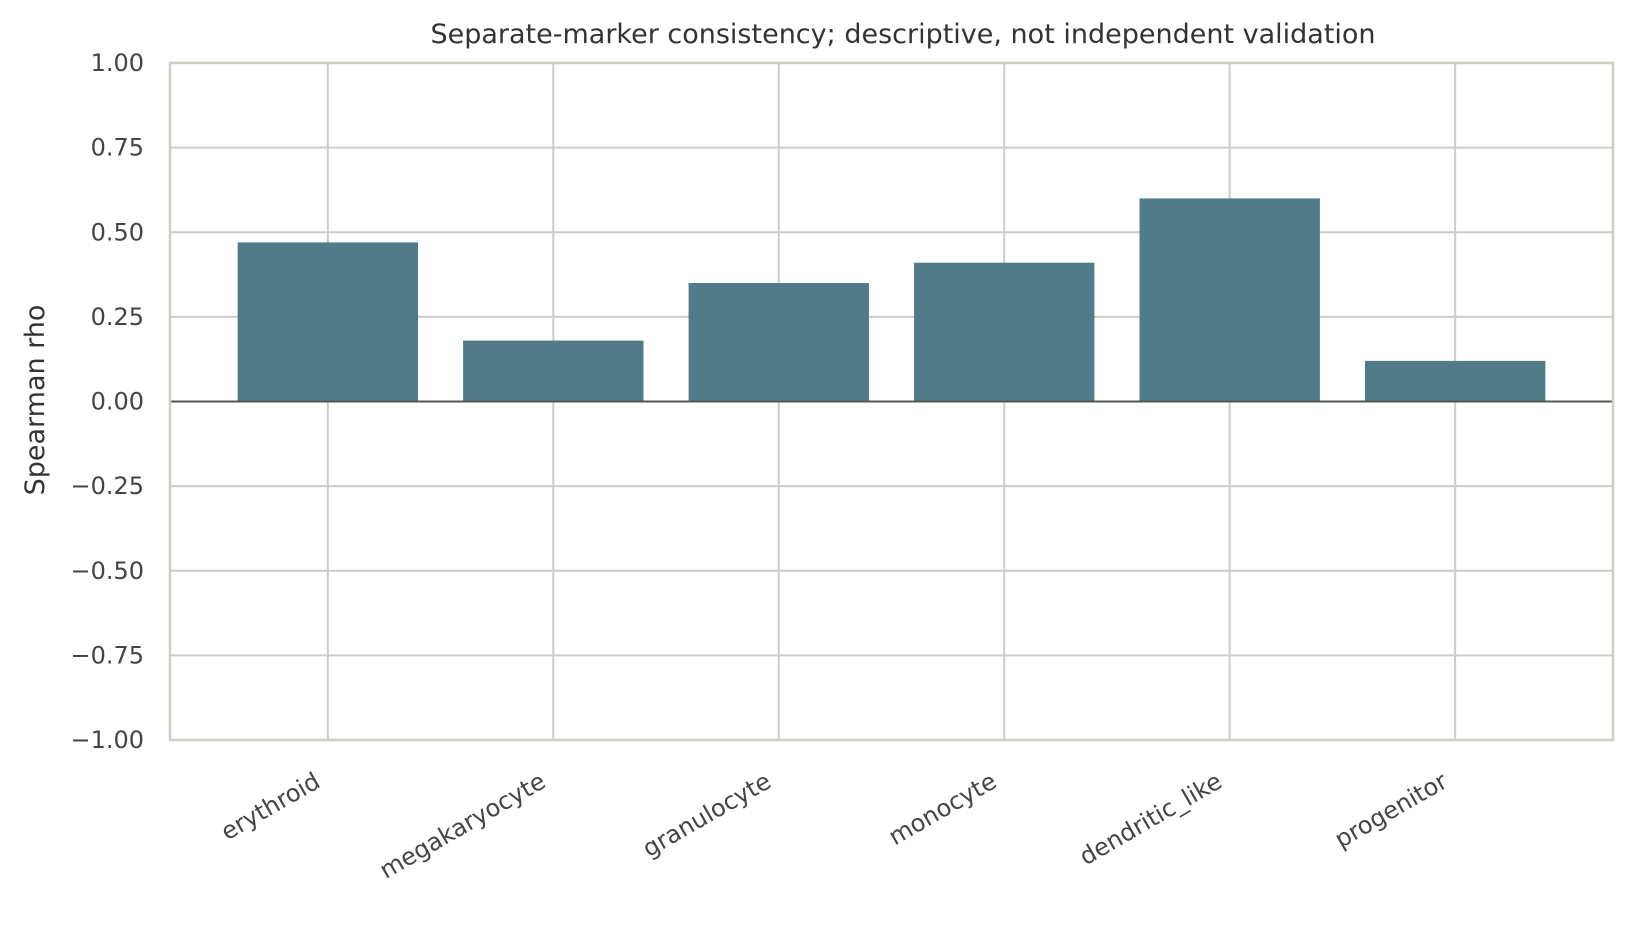  I want to click on x-tick-label: monocyte, so click(943, 809).